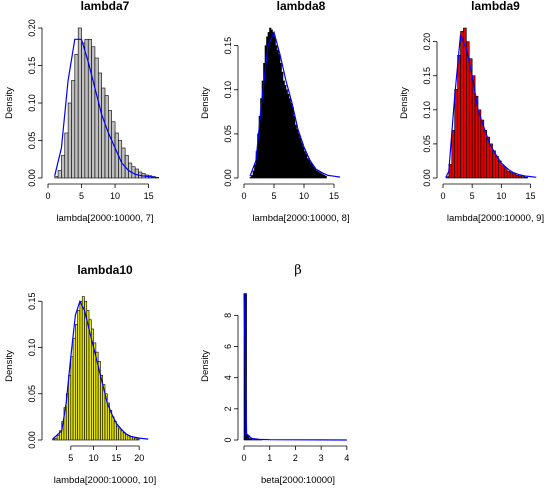 This screenshot has width=554, height=494. I want to click on x-axis-label: lambda[2000:10000, 8], so click(300, 218).